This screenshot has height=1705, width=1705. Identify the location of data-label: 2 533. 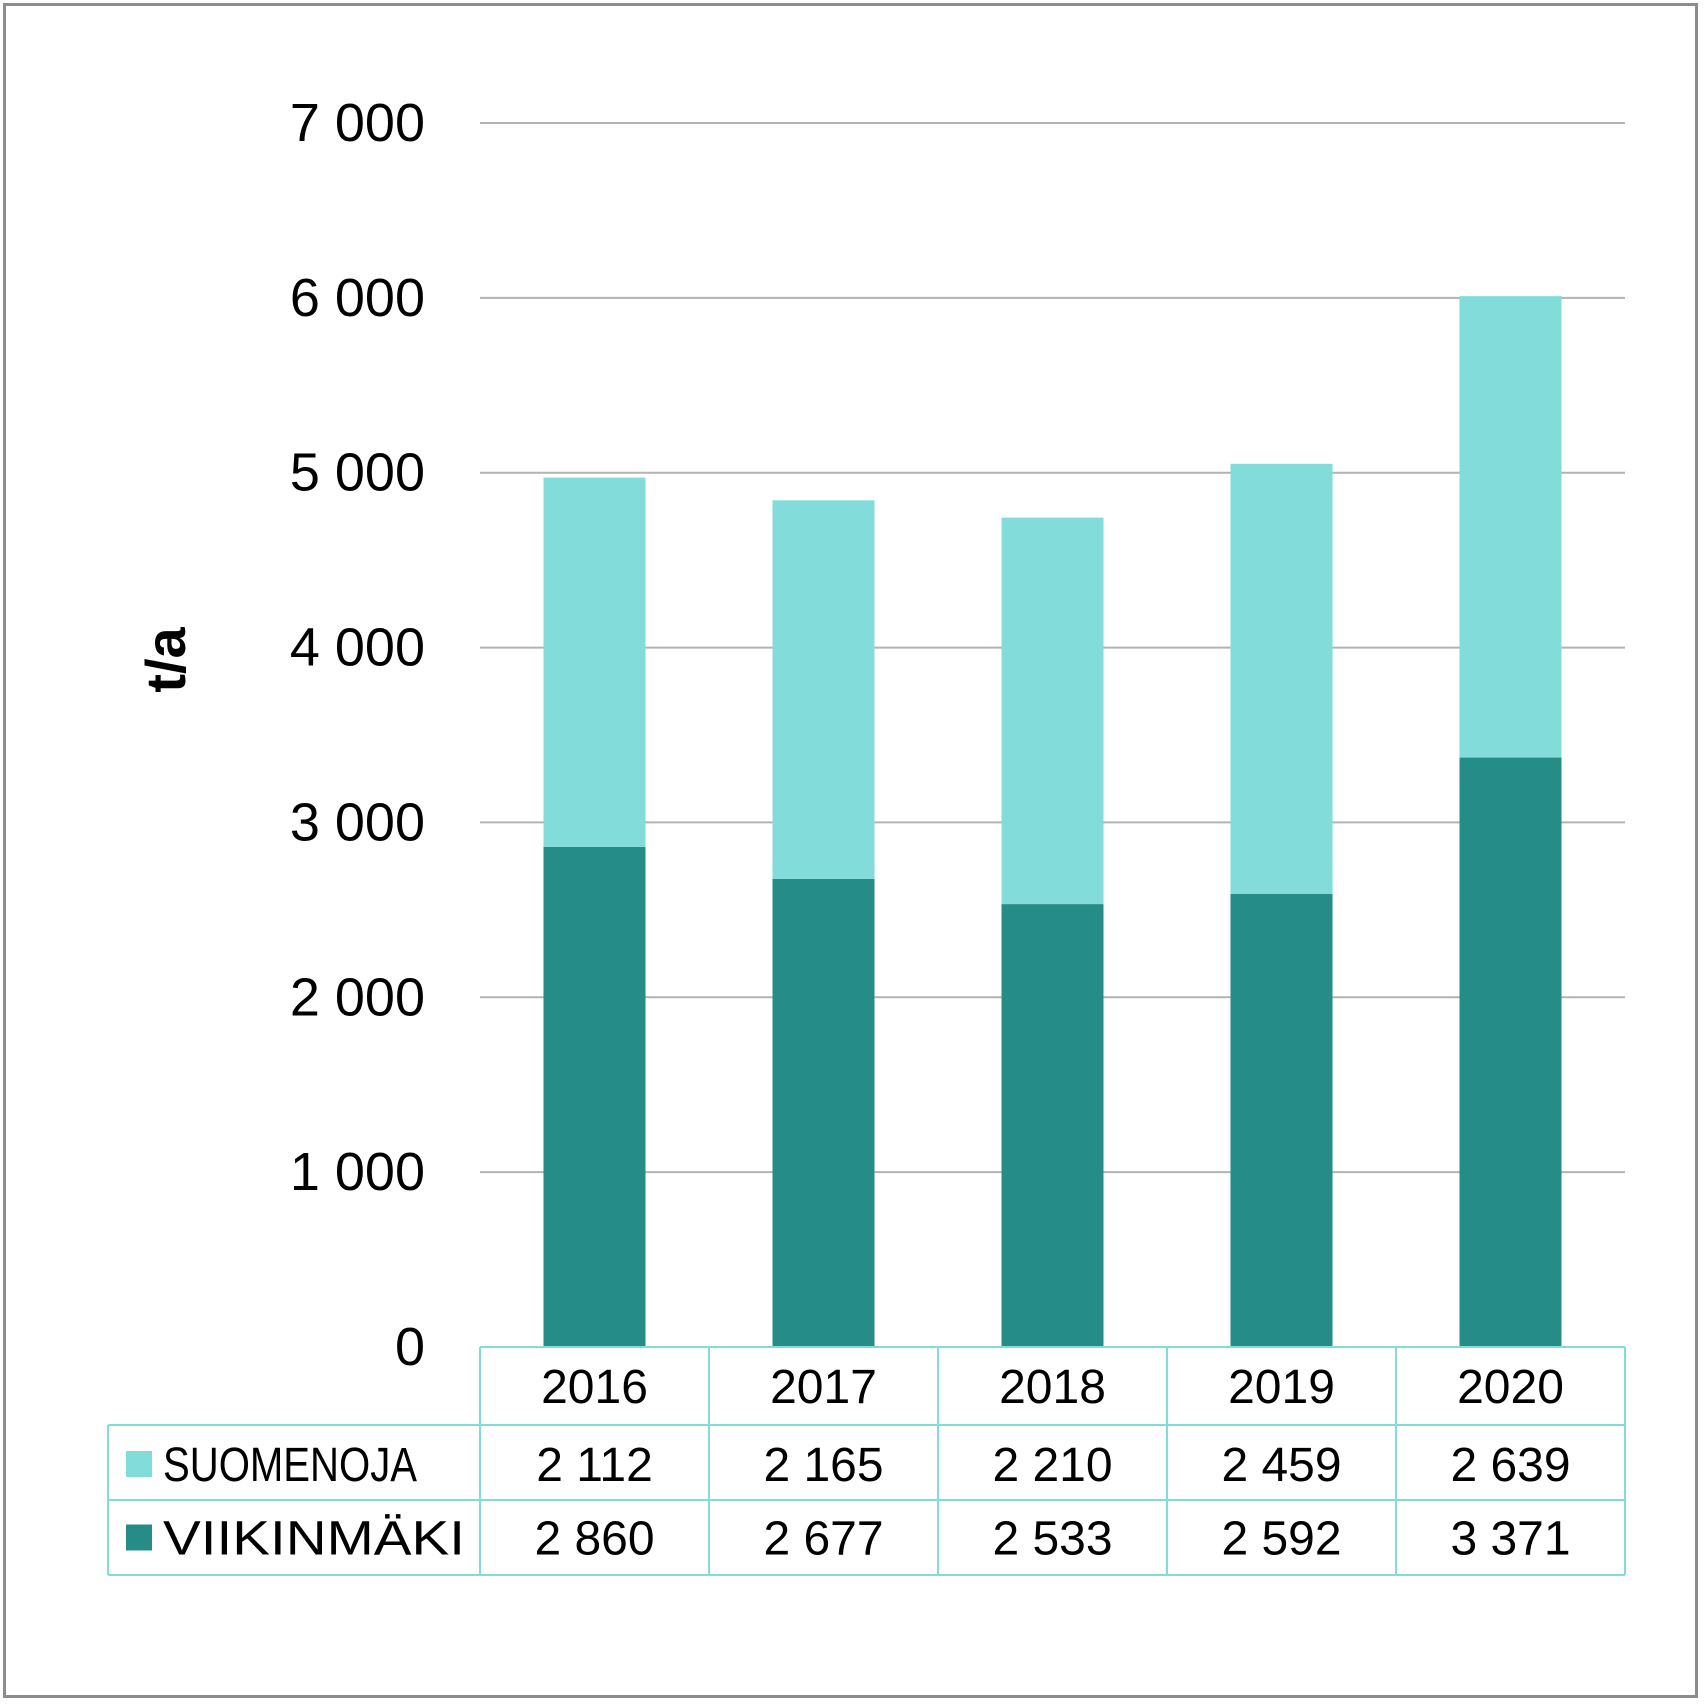
(1052, 1539).